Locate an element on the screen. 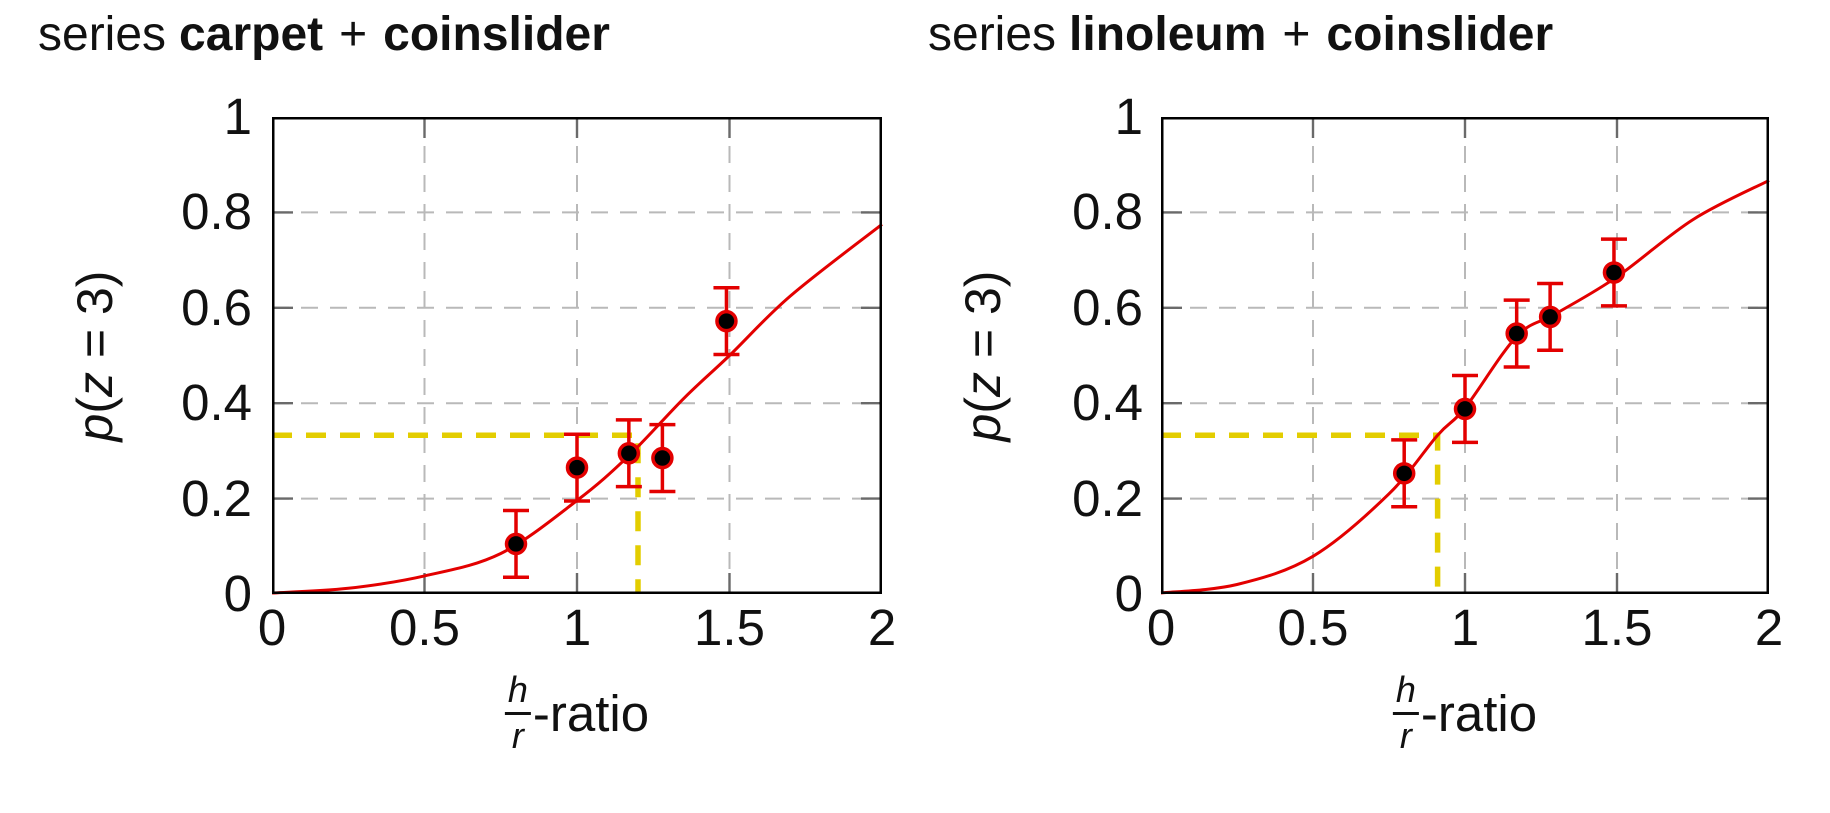  title-series-a: carpet is located at coordinates (251, 34).